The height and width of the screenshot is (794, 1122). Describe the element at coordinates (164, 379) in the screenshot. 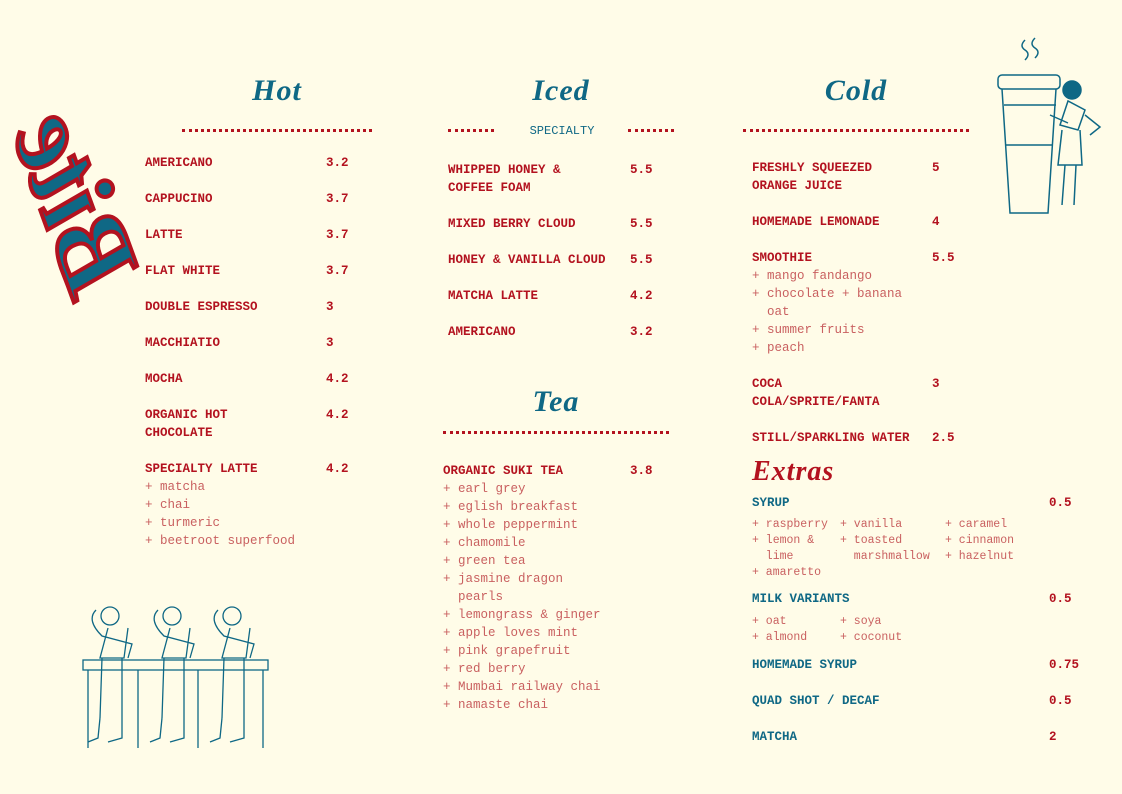

I see `menu-item-name: MOCHA` at that location.